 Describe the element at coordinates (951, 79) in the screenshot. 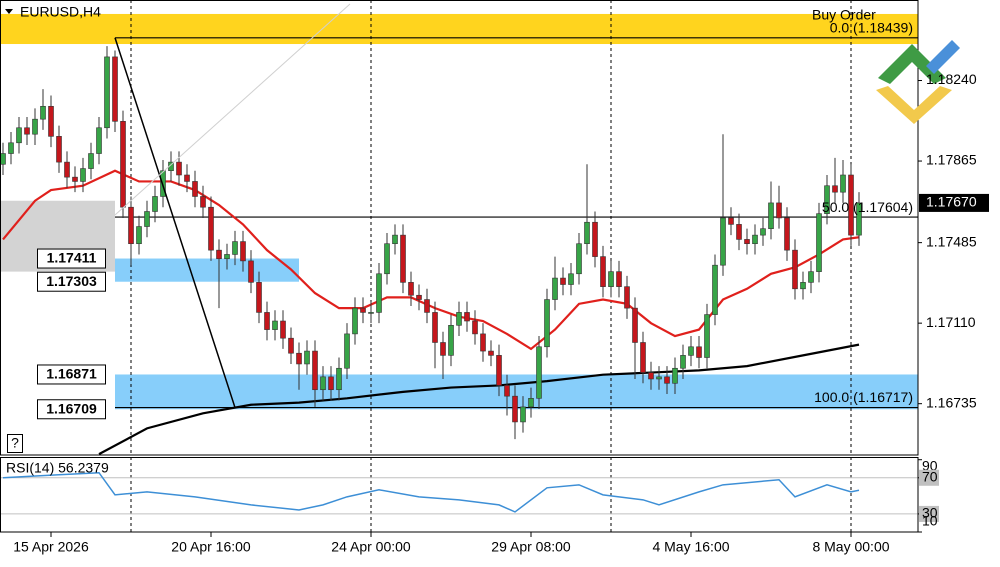

I see `y-tick-label: 1.18240` at that location.